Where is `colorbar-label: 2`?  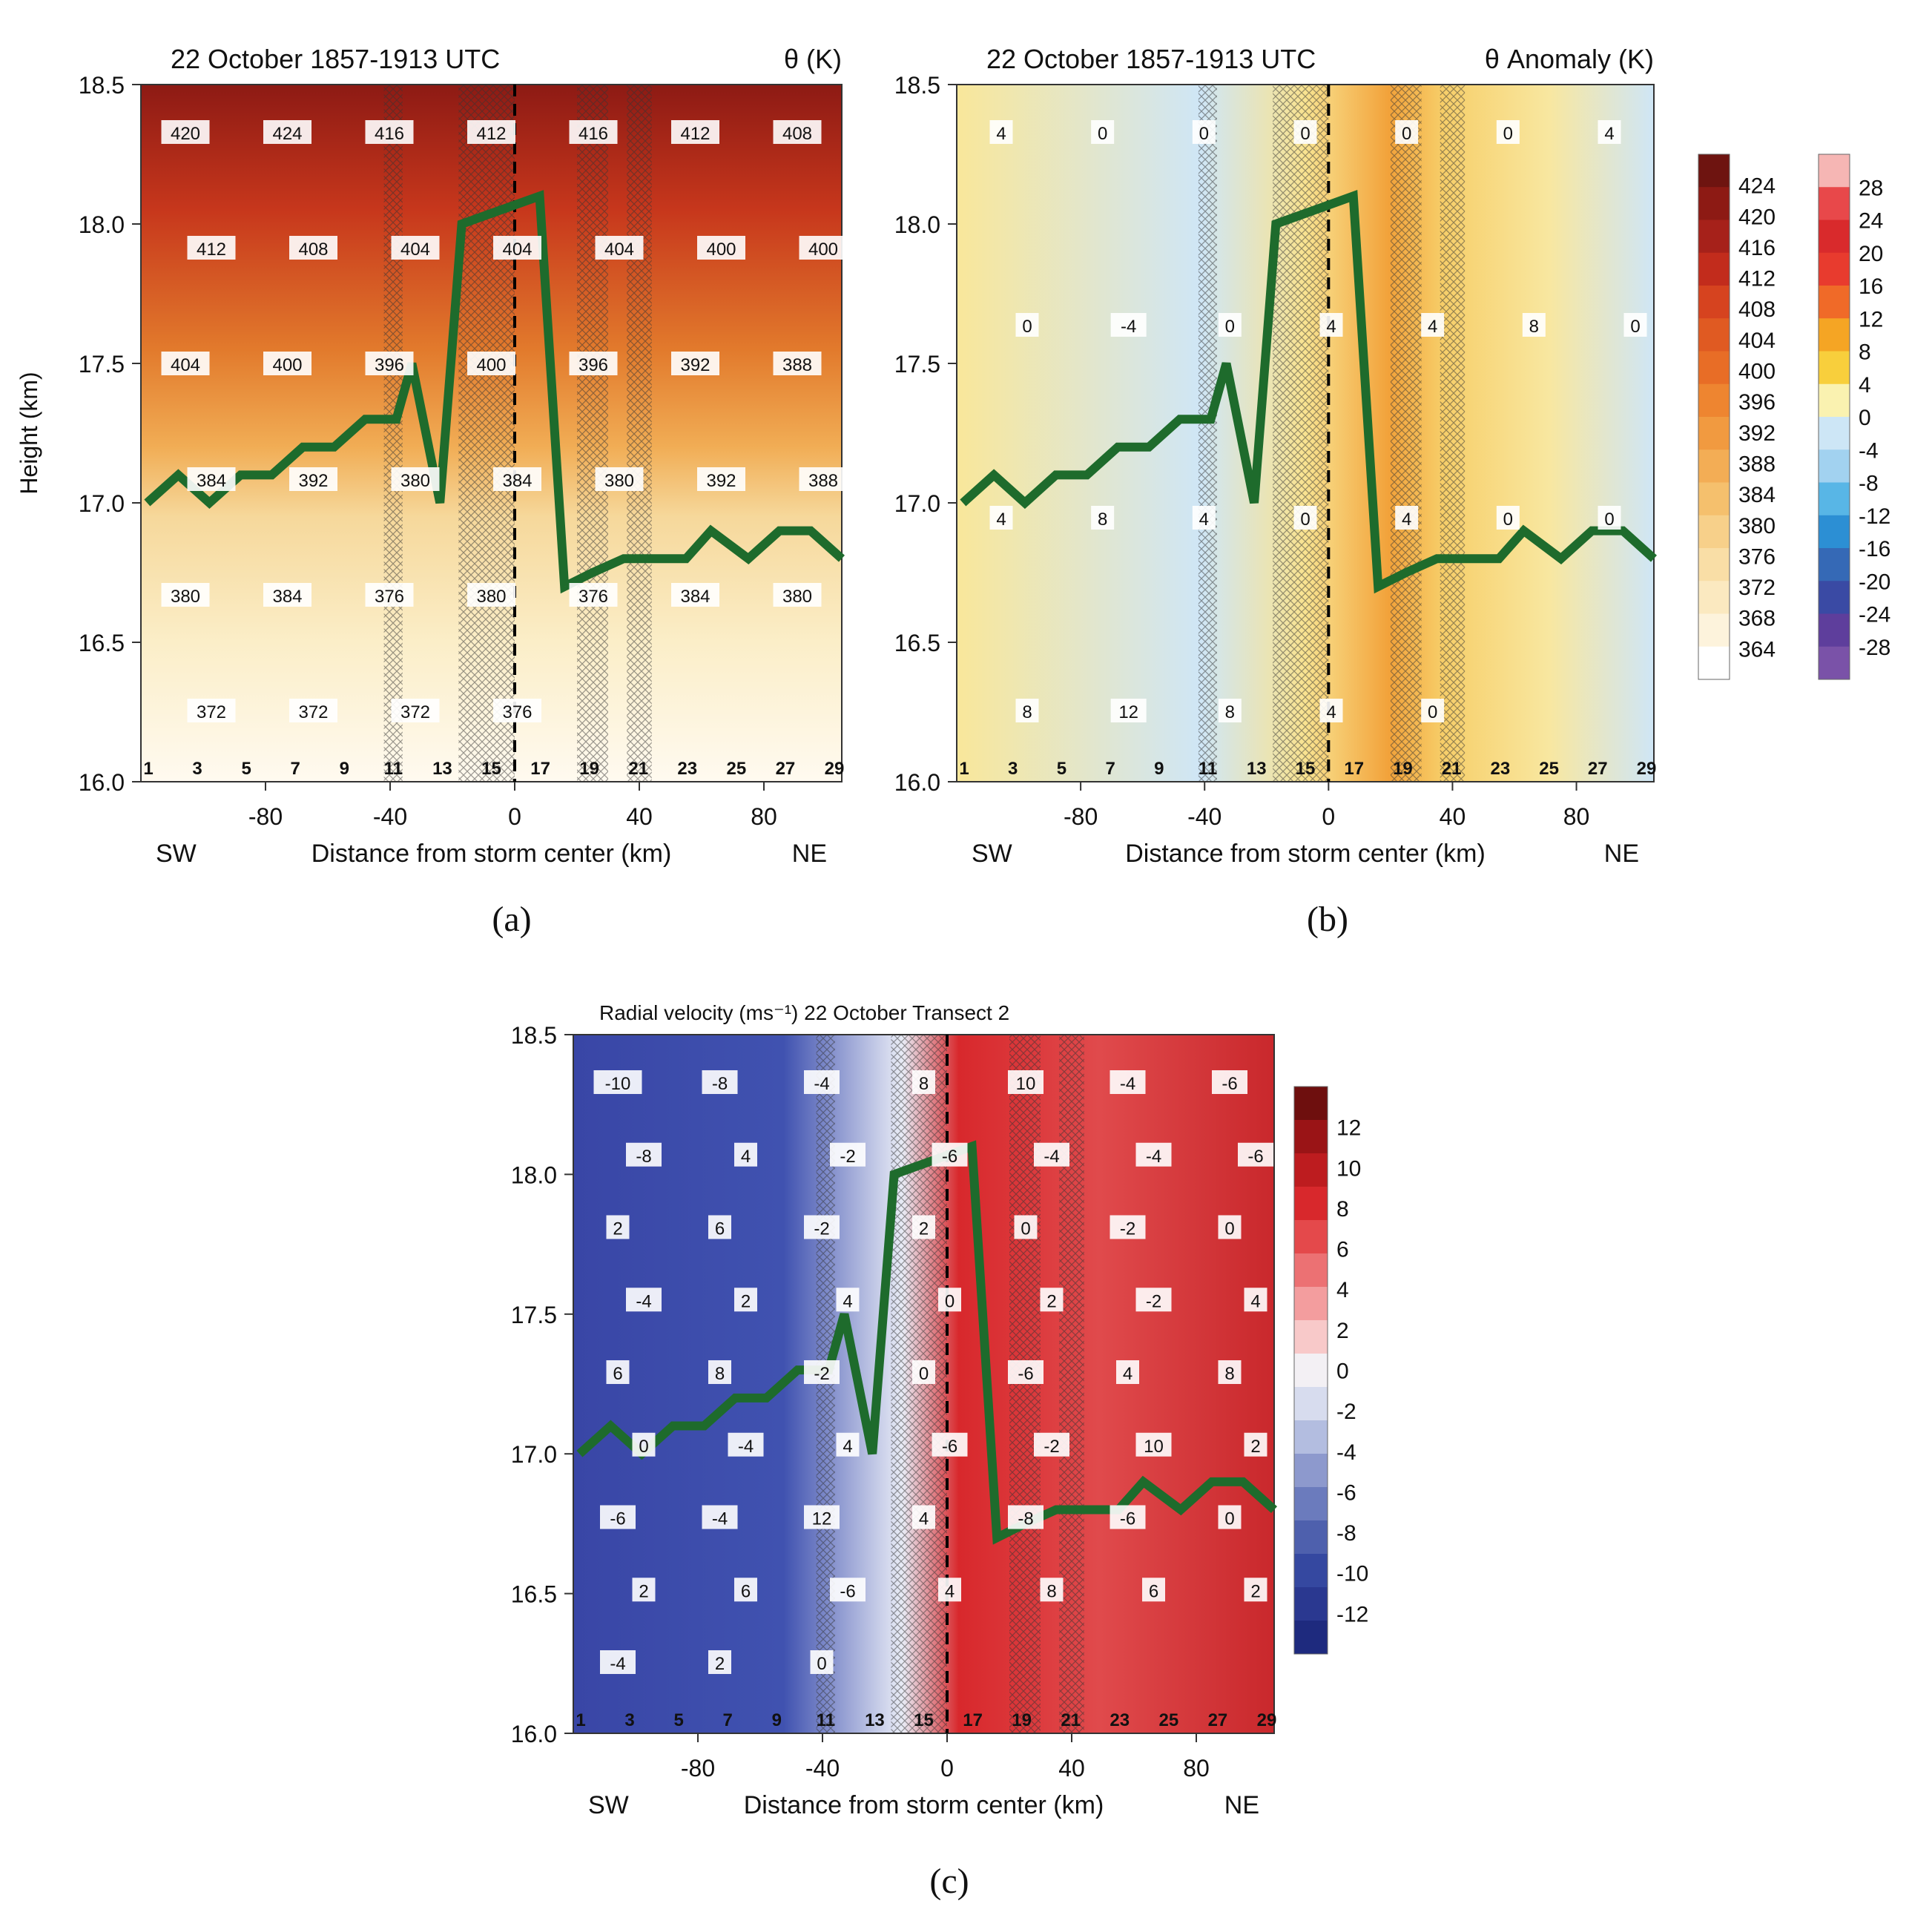
colorbar-label: 2 is located at coordinates (1342, 1331).